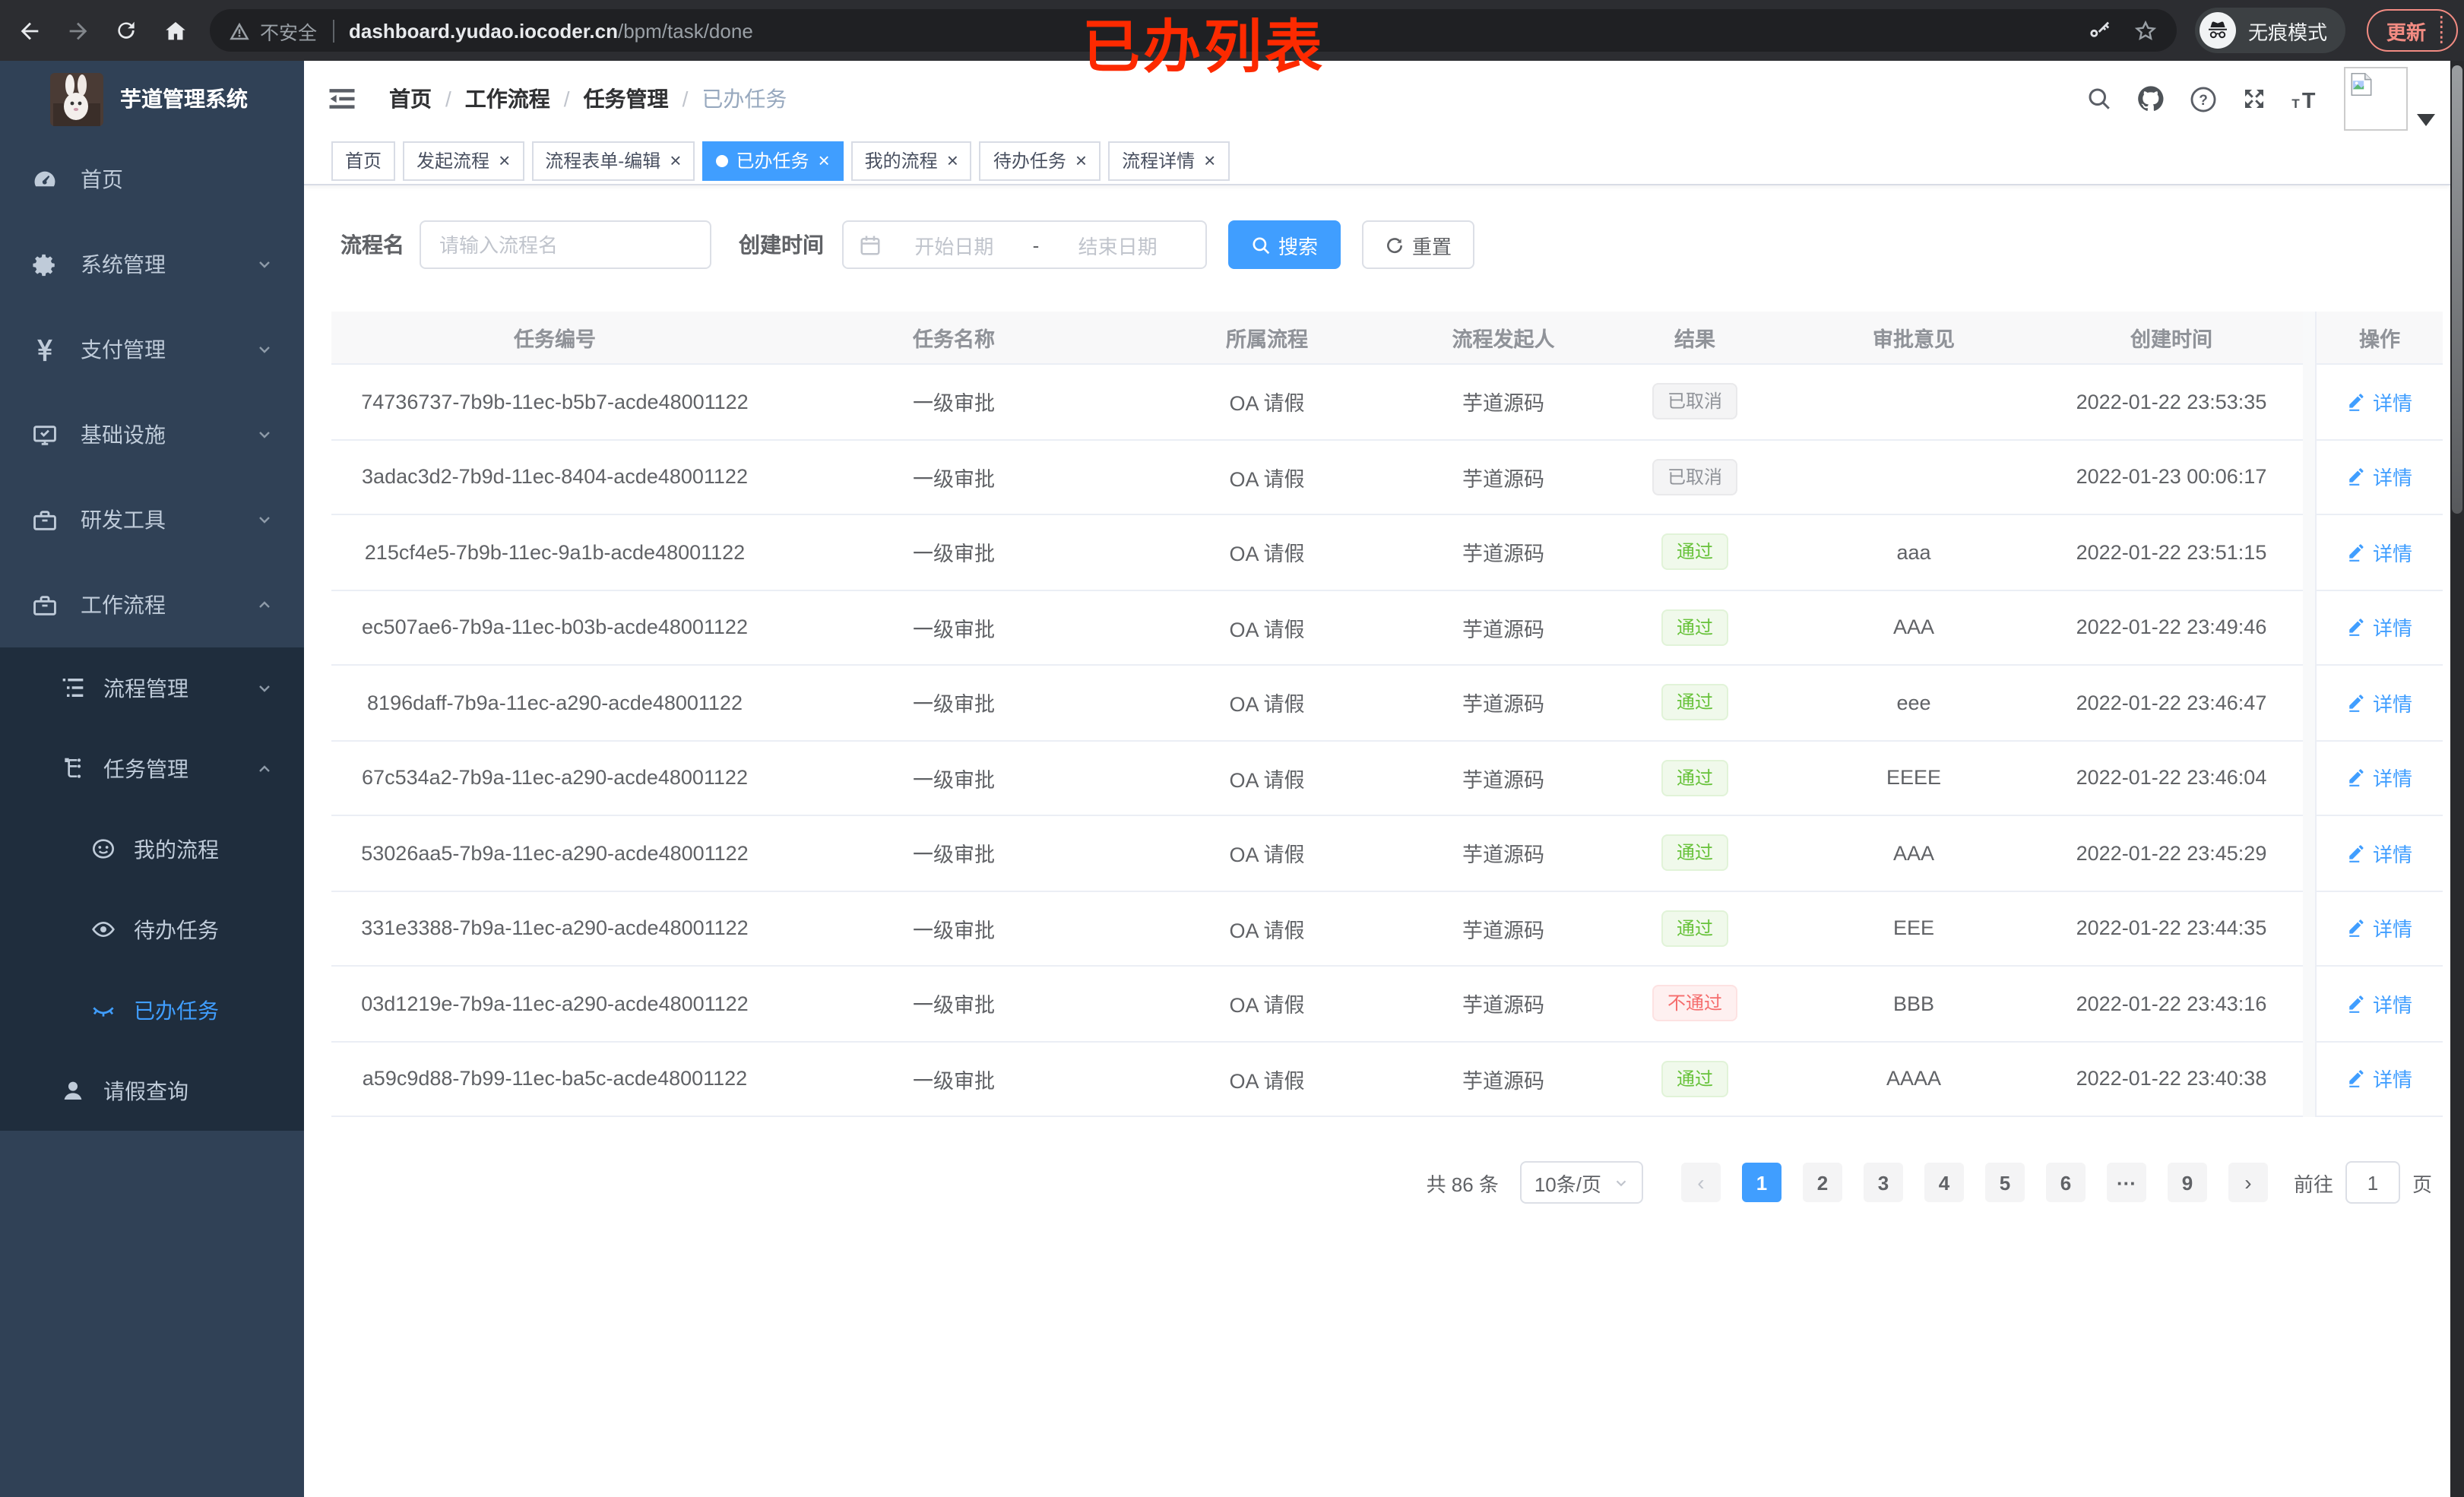 Image resolution: width=2464 pixels, height=1497 pixels. Describe the element at coordinates (453, 161) in the screenshot. I see `tab-label: 发起流程` at that location.